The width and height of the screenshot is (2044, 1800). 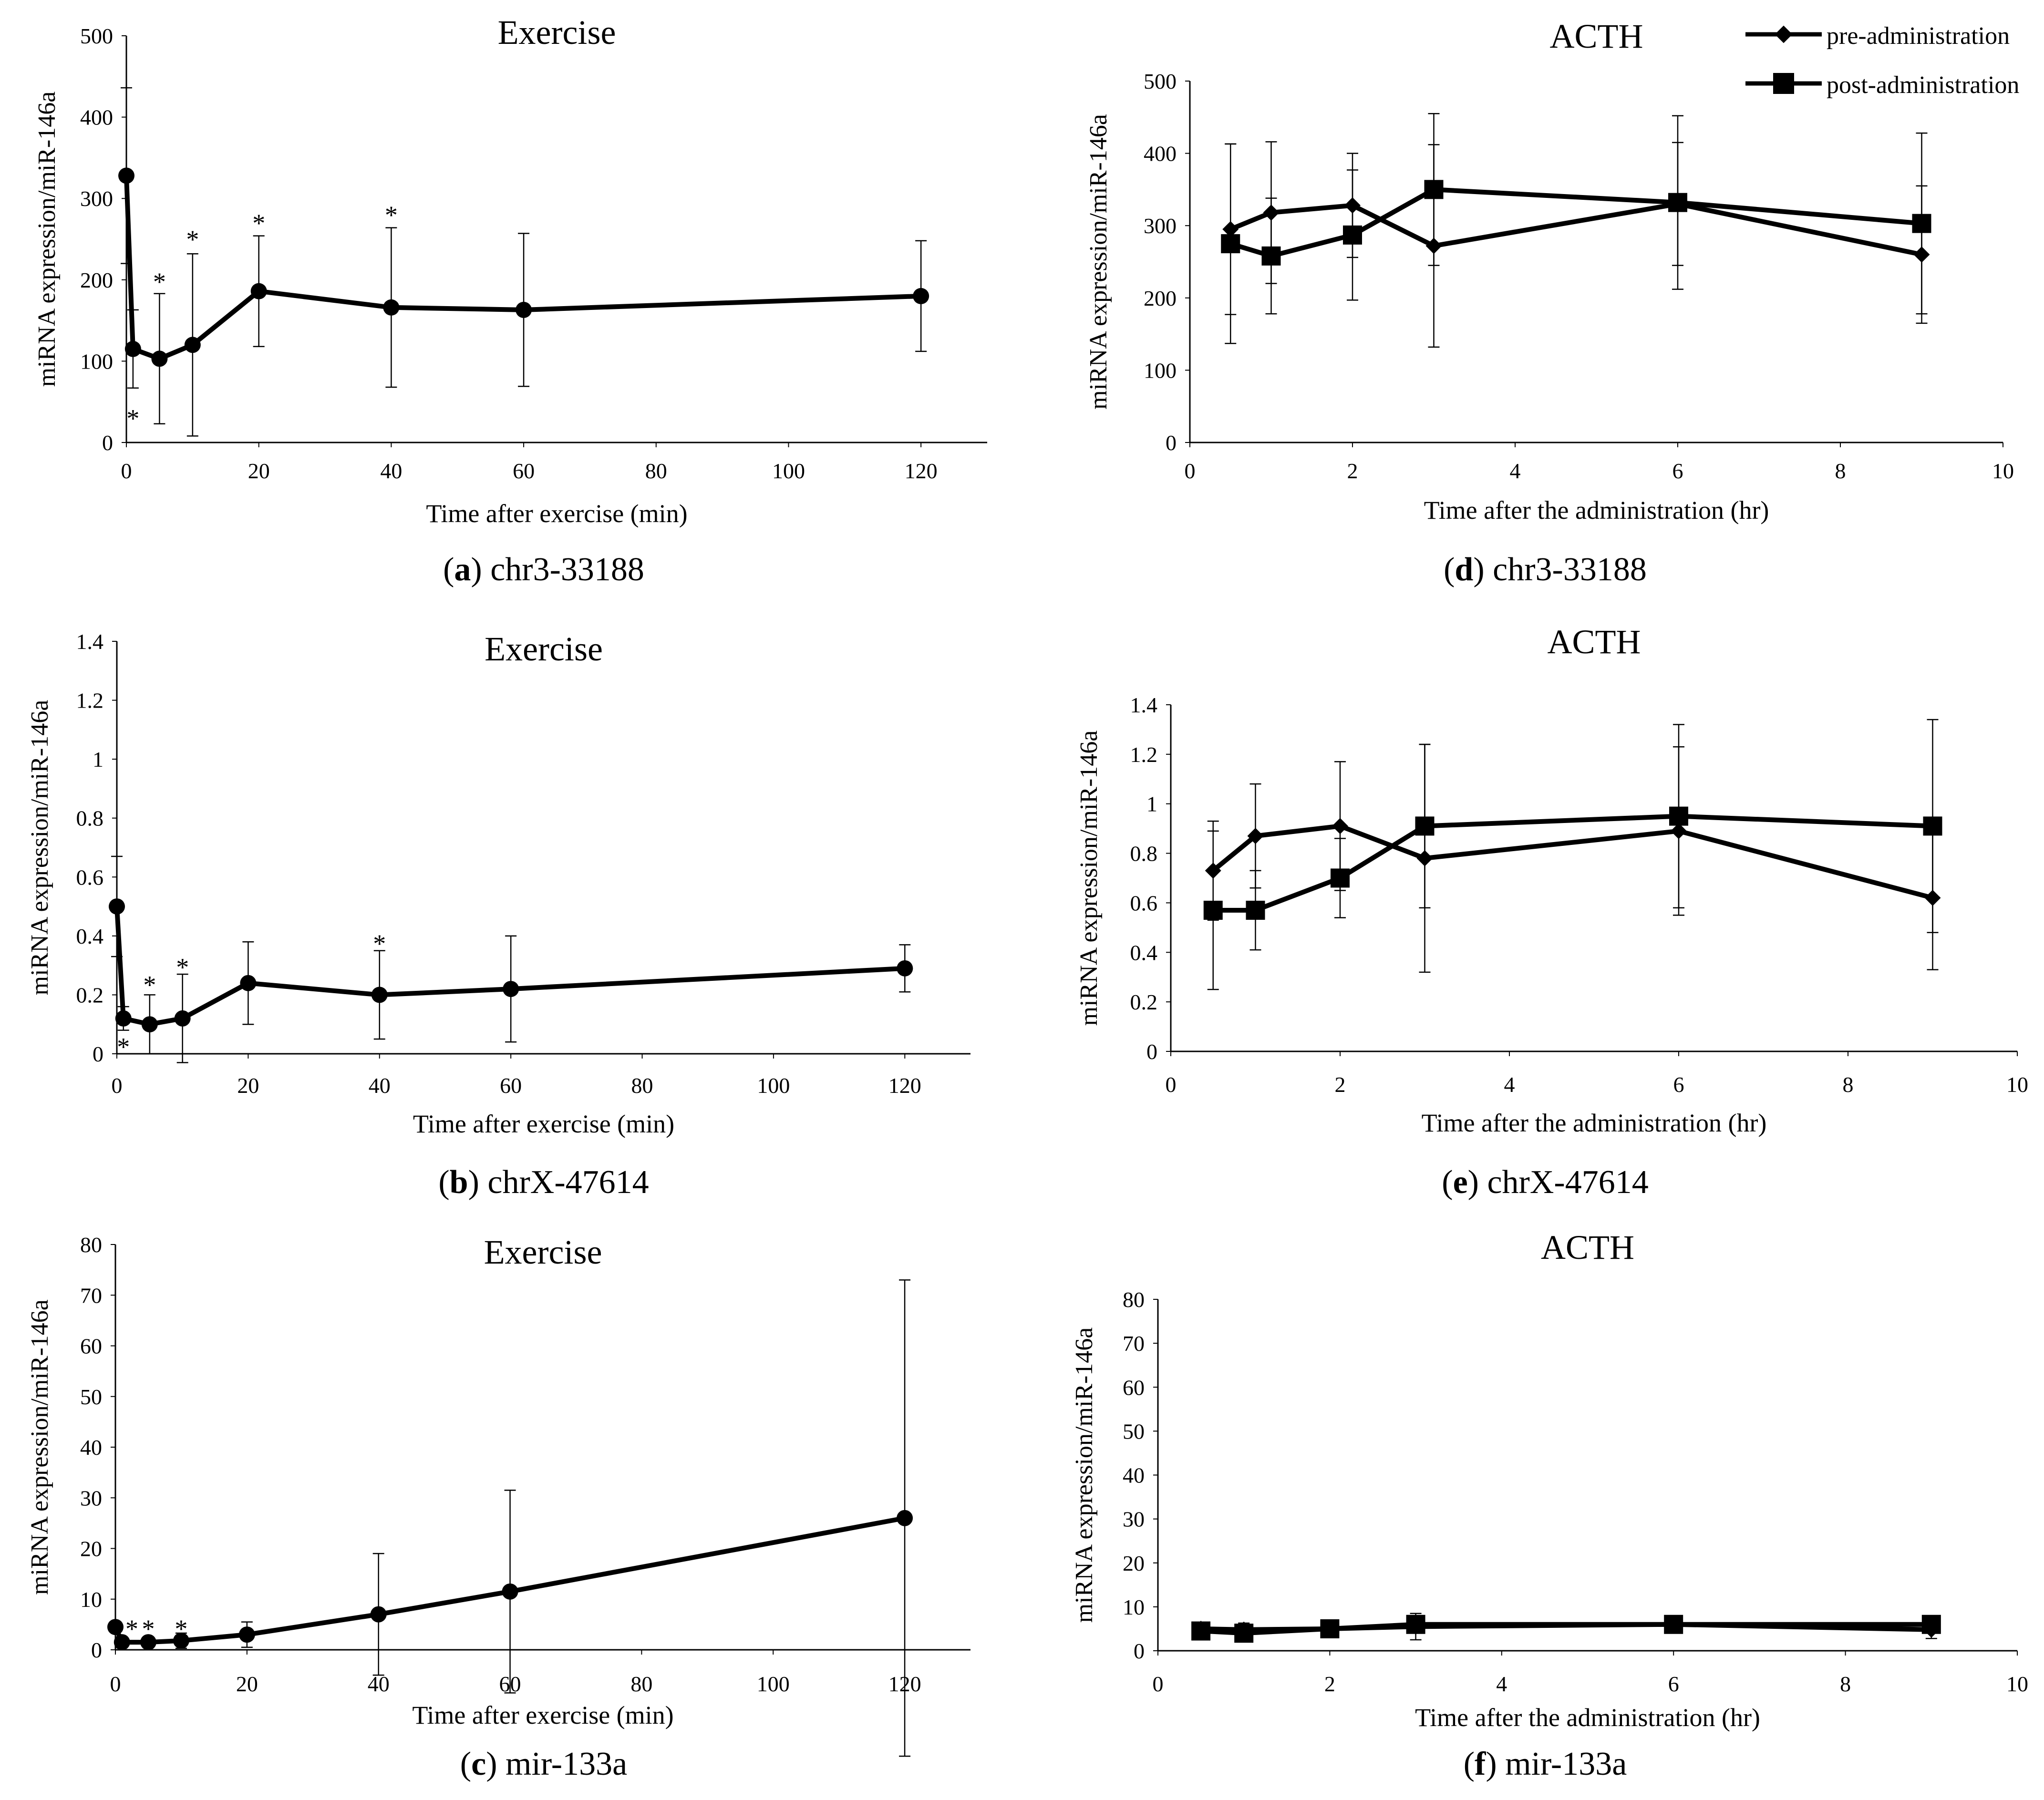 I want to click on y-tick-label: 100, so click(x=1160, y=370).